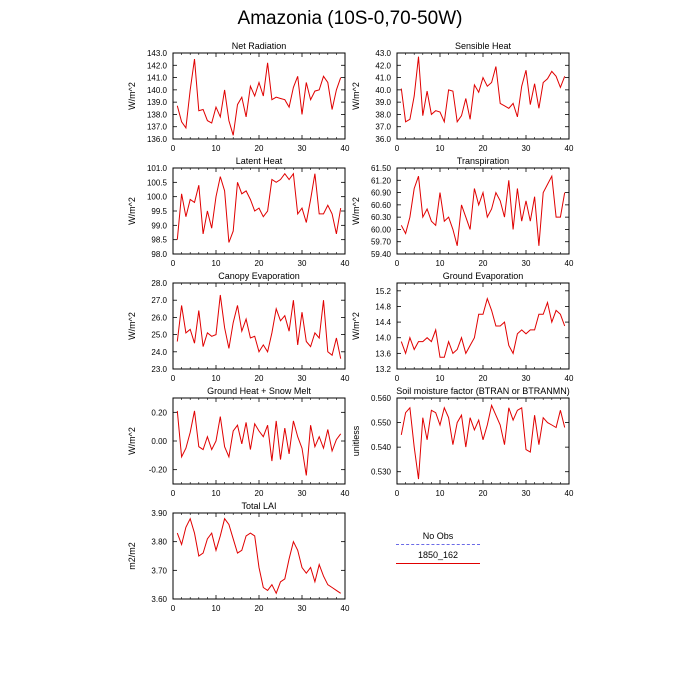 The image size is (700, 700). Describe the element at coordinates (350, 18) in the screenshot. I see `page-title: Amazonia (10S-0,70-50W)` at that location.